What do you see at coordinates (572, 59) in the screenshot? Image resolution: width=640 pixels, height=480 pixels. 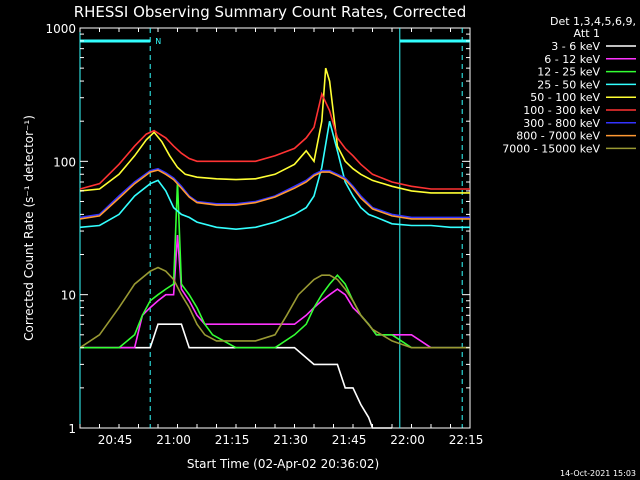 I see `legend-label-1: 6 - 12 keV` at bounding box center [572, 59].